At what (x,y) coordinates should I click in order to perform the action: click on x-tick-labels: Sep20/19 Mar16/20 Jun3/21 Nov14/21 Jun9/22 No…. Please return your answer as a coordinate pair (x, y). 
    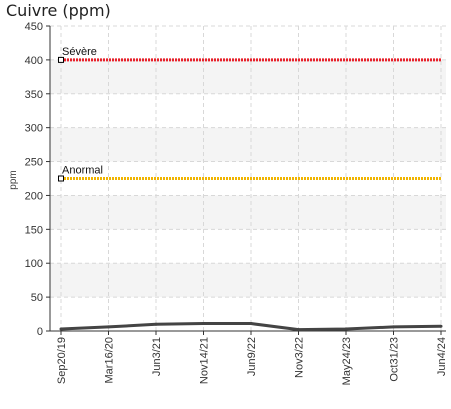
    Looking at the image, I should click on (252, 361).